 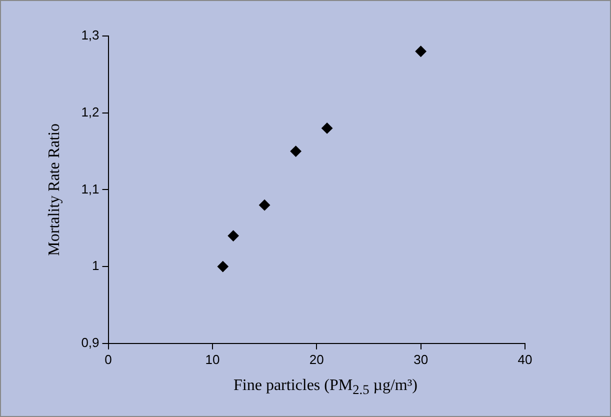 I want to click on x-tick-label: 10, so click(x=212, y=359).